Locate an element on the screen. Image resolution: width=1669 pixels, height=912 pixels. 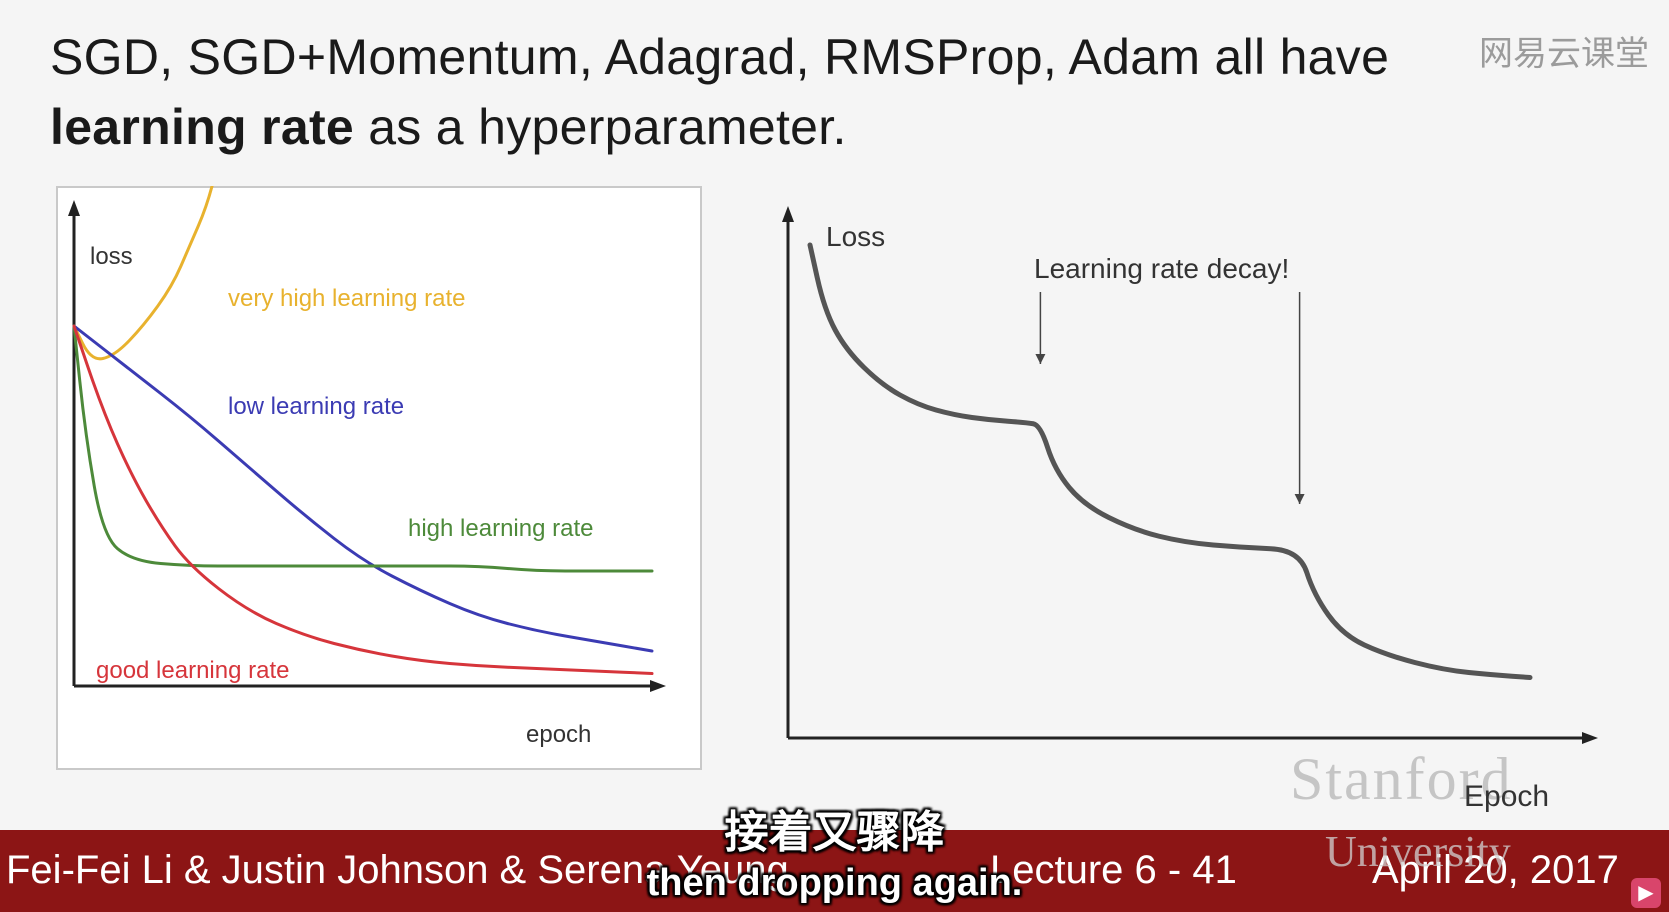
series-label-low: low learning rate is located at coordinates (316, 406).